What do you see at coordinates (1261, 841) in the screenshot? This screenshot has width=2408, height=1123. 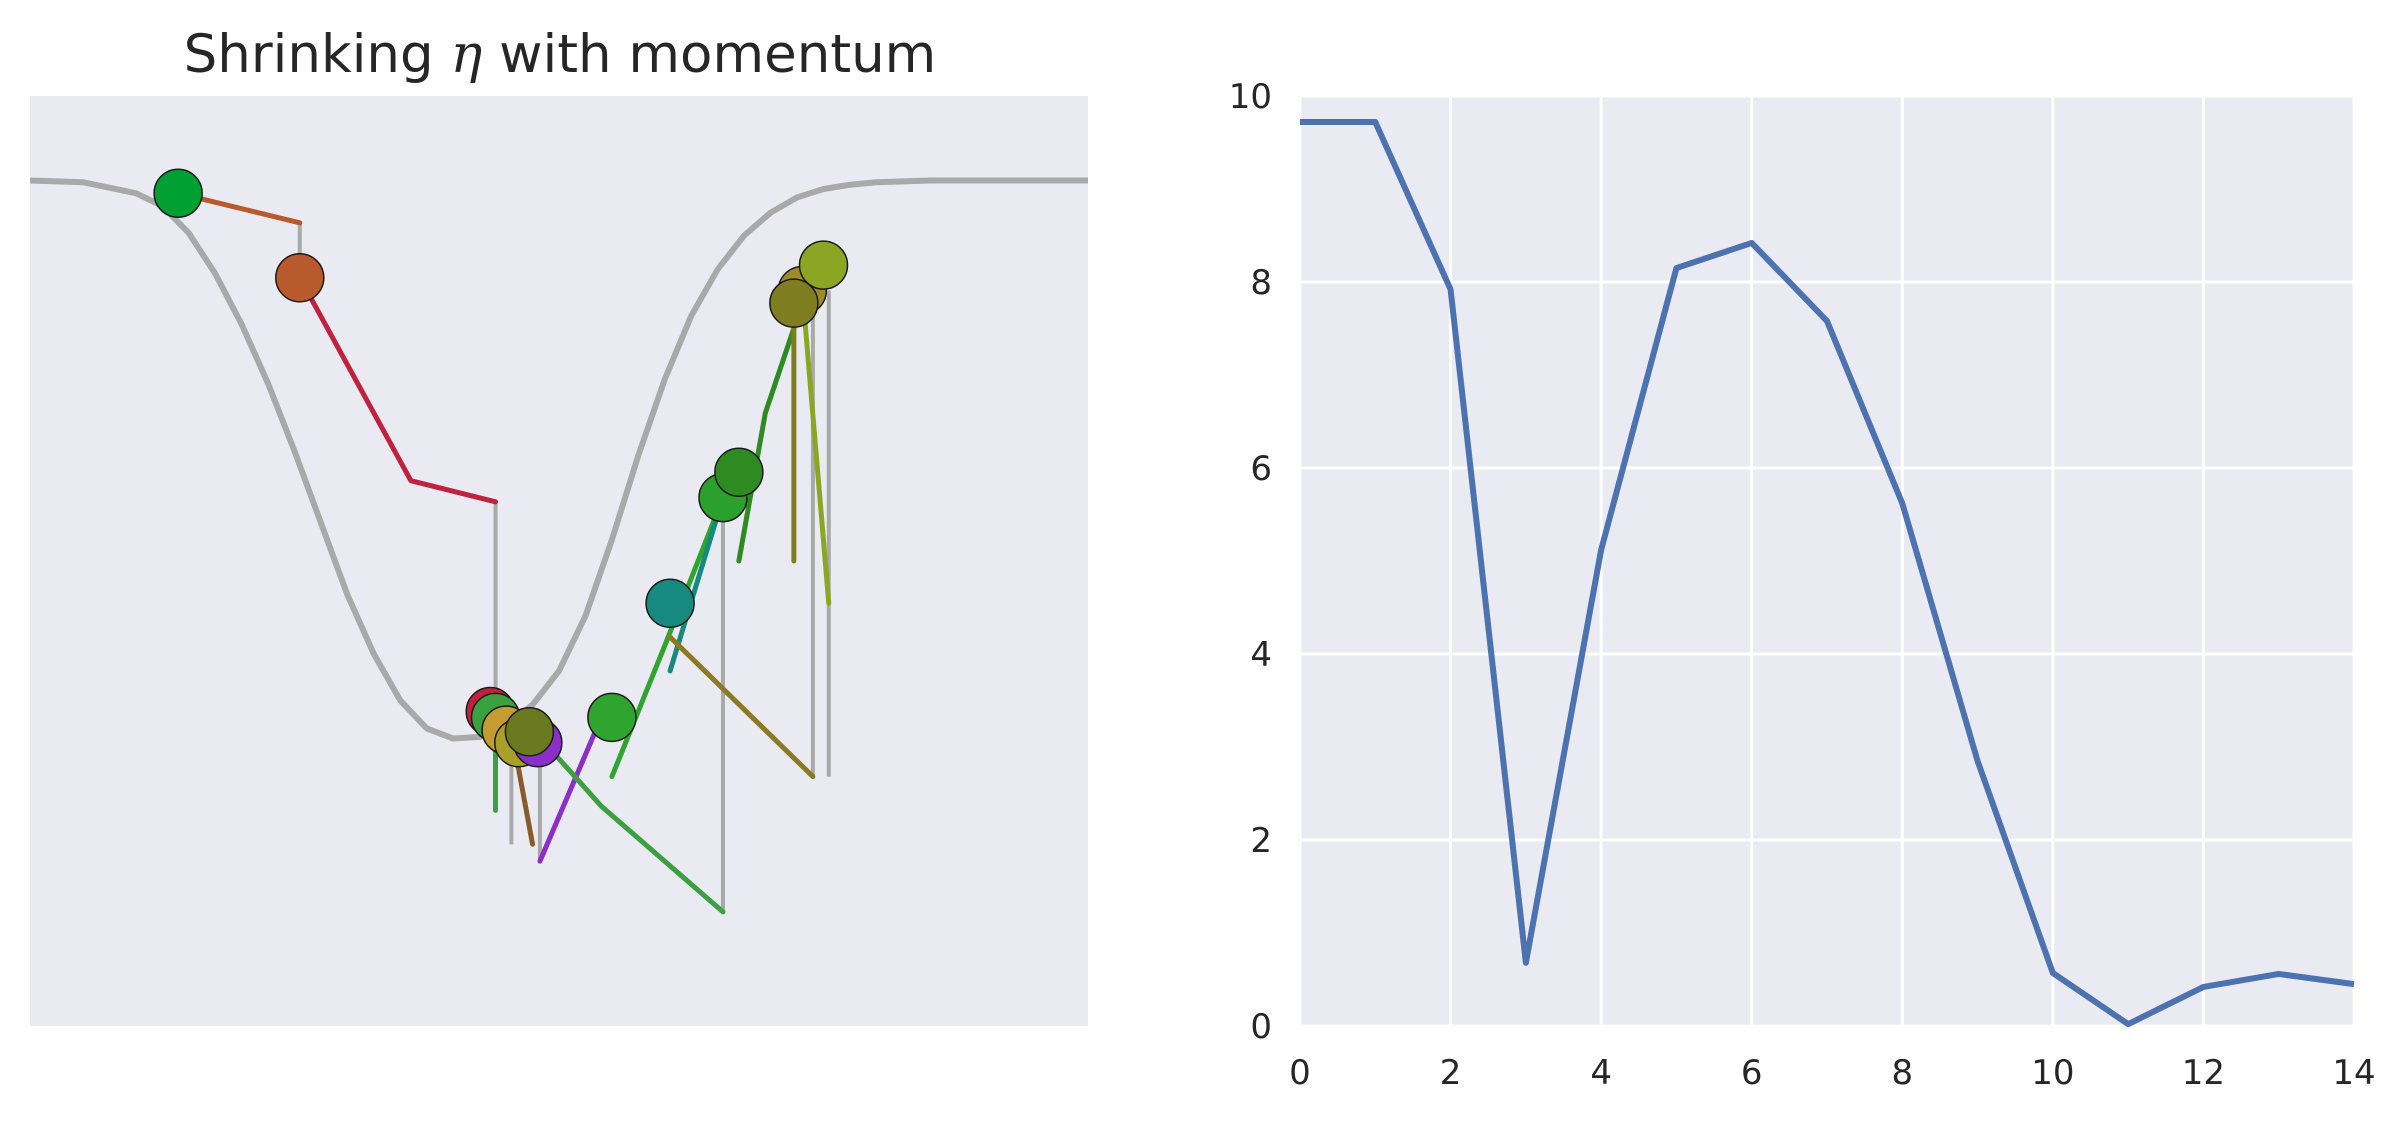 I see `y-tick-label-1: 2` at bounding box center [1261, 841].